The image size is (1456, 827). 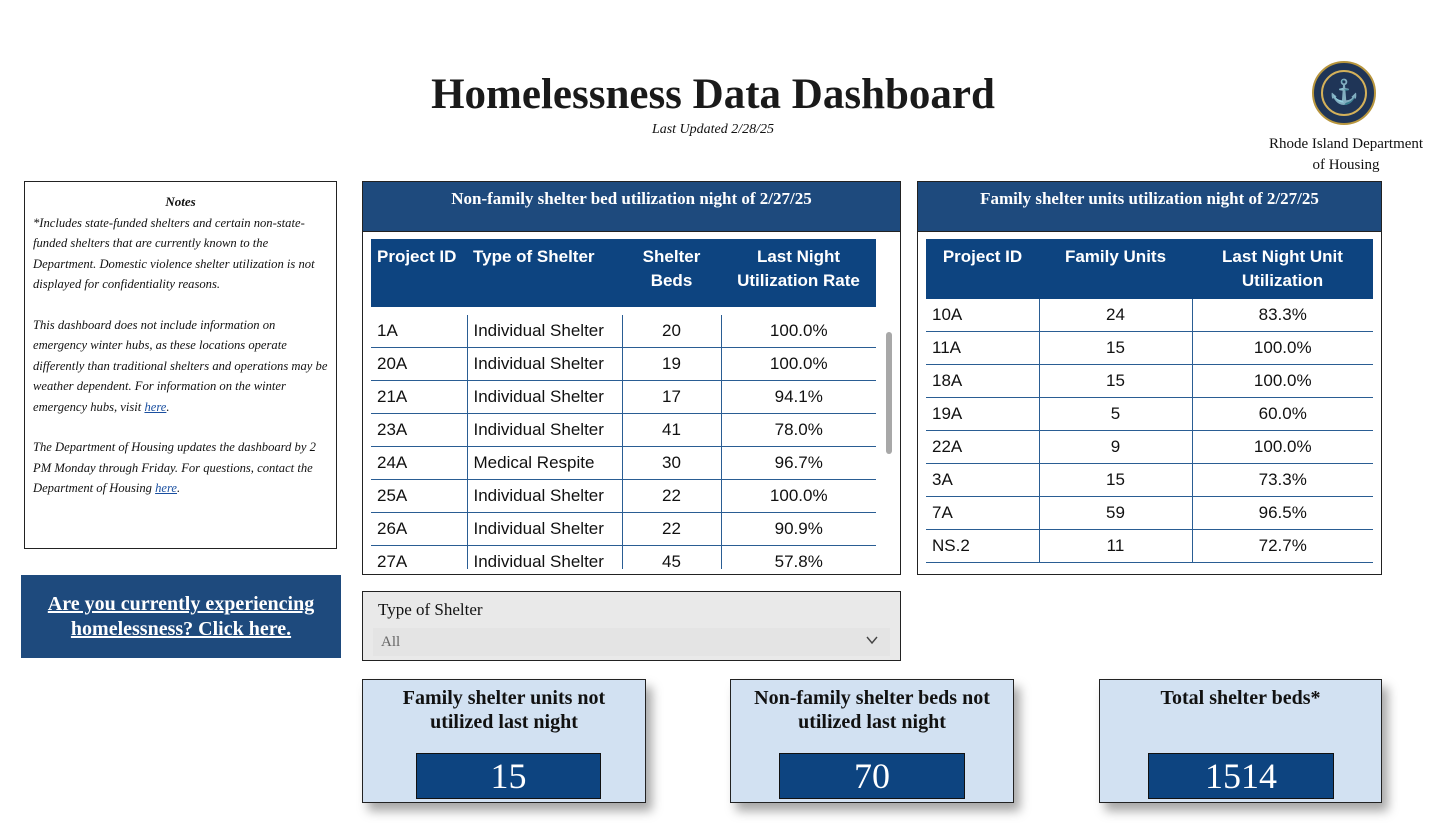 I want to click on table-row: NS.2 11 72.7%, so click(x=1149, y=546).